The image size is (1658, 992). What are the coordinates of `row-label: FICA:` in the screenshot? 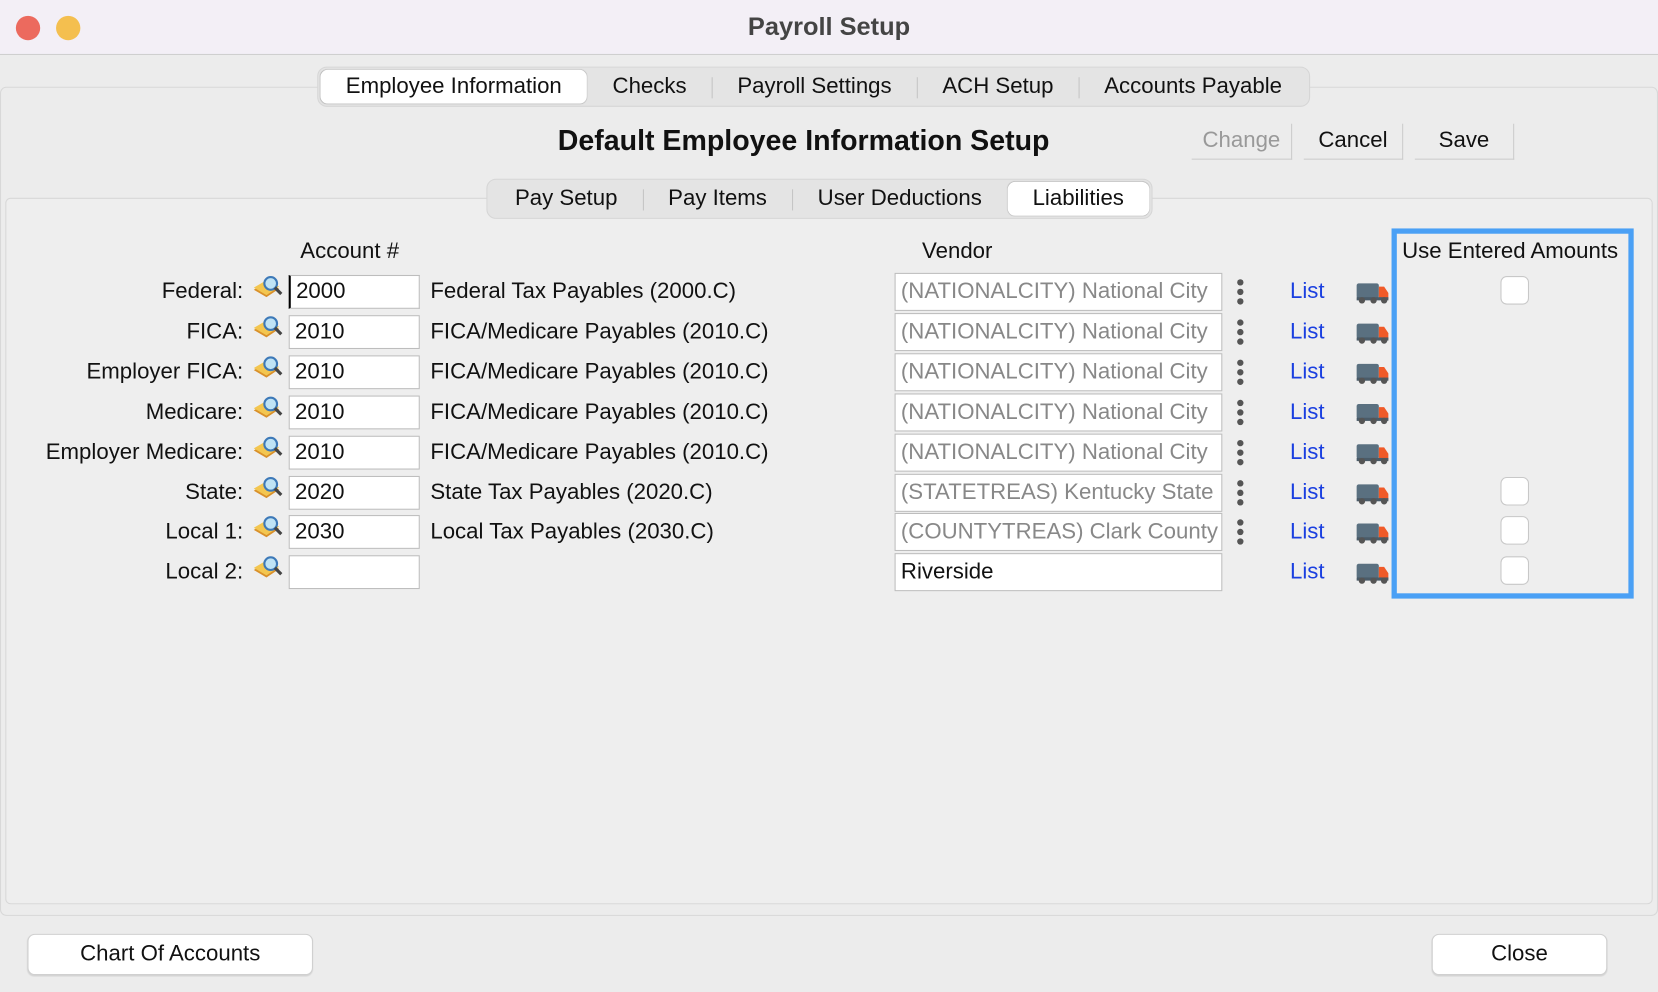 It's located at (215, 331).